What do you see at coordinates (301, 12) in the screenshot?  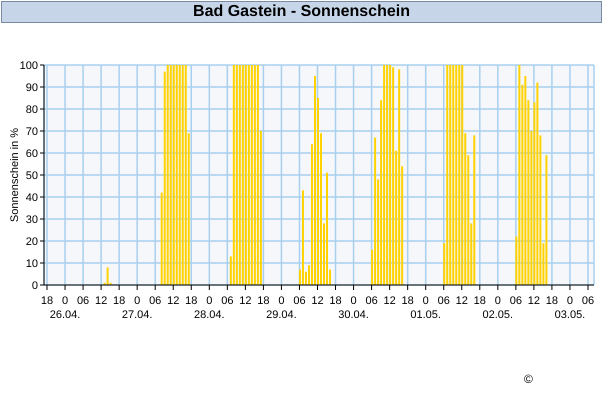 I see `chart-title: Bad Gastein - Sonnenschein` at bounding box center [301, 12].